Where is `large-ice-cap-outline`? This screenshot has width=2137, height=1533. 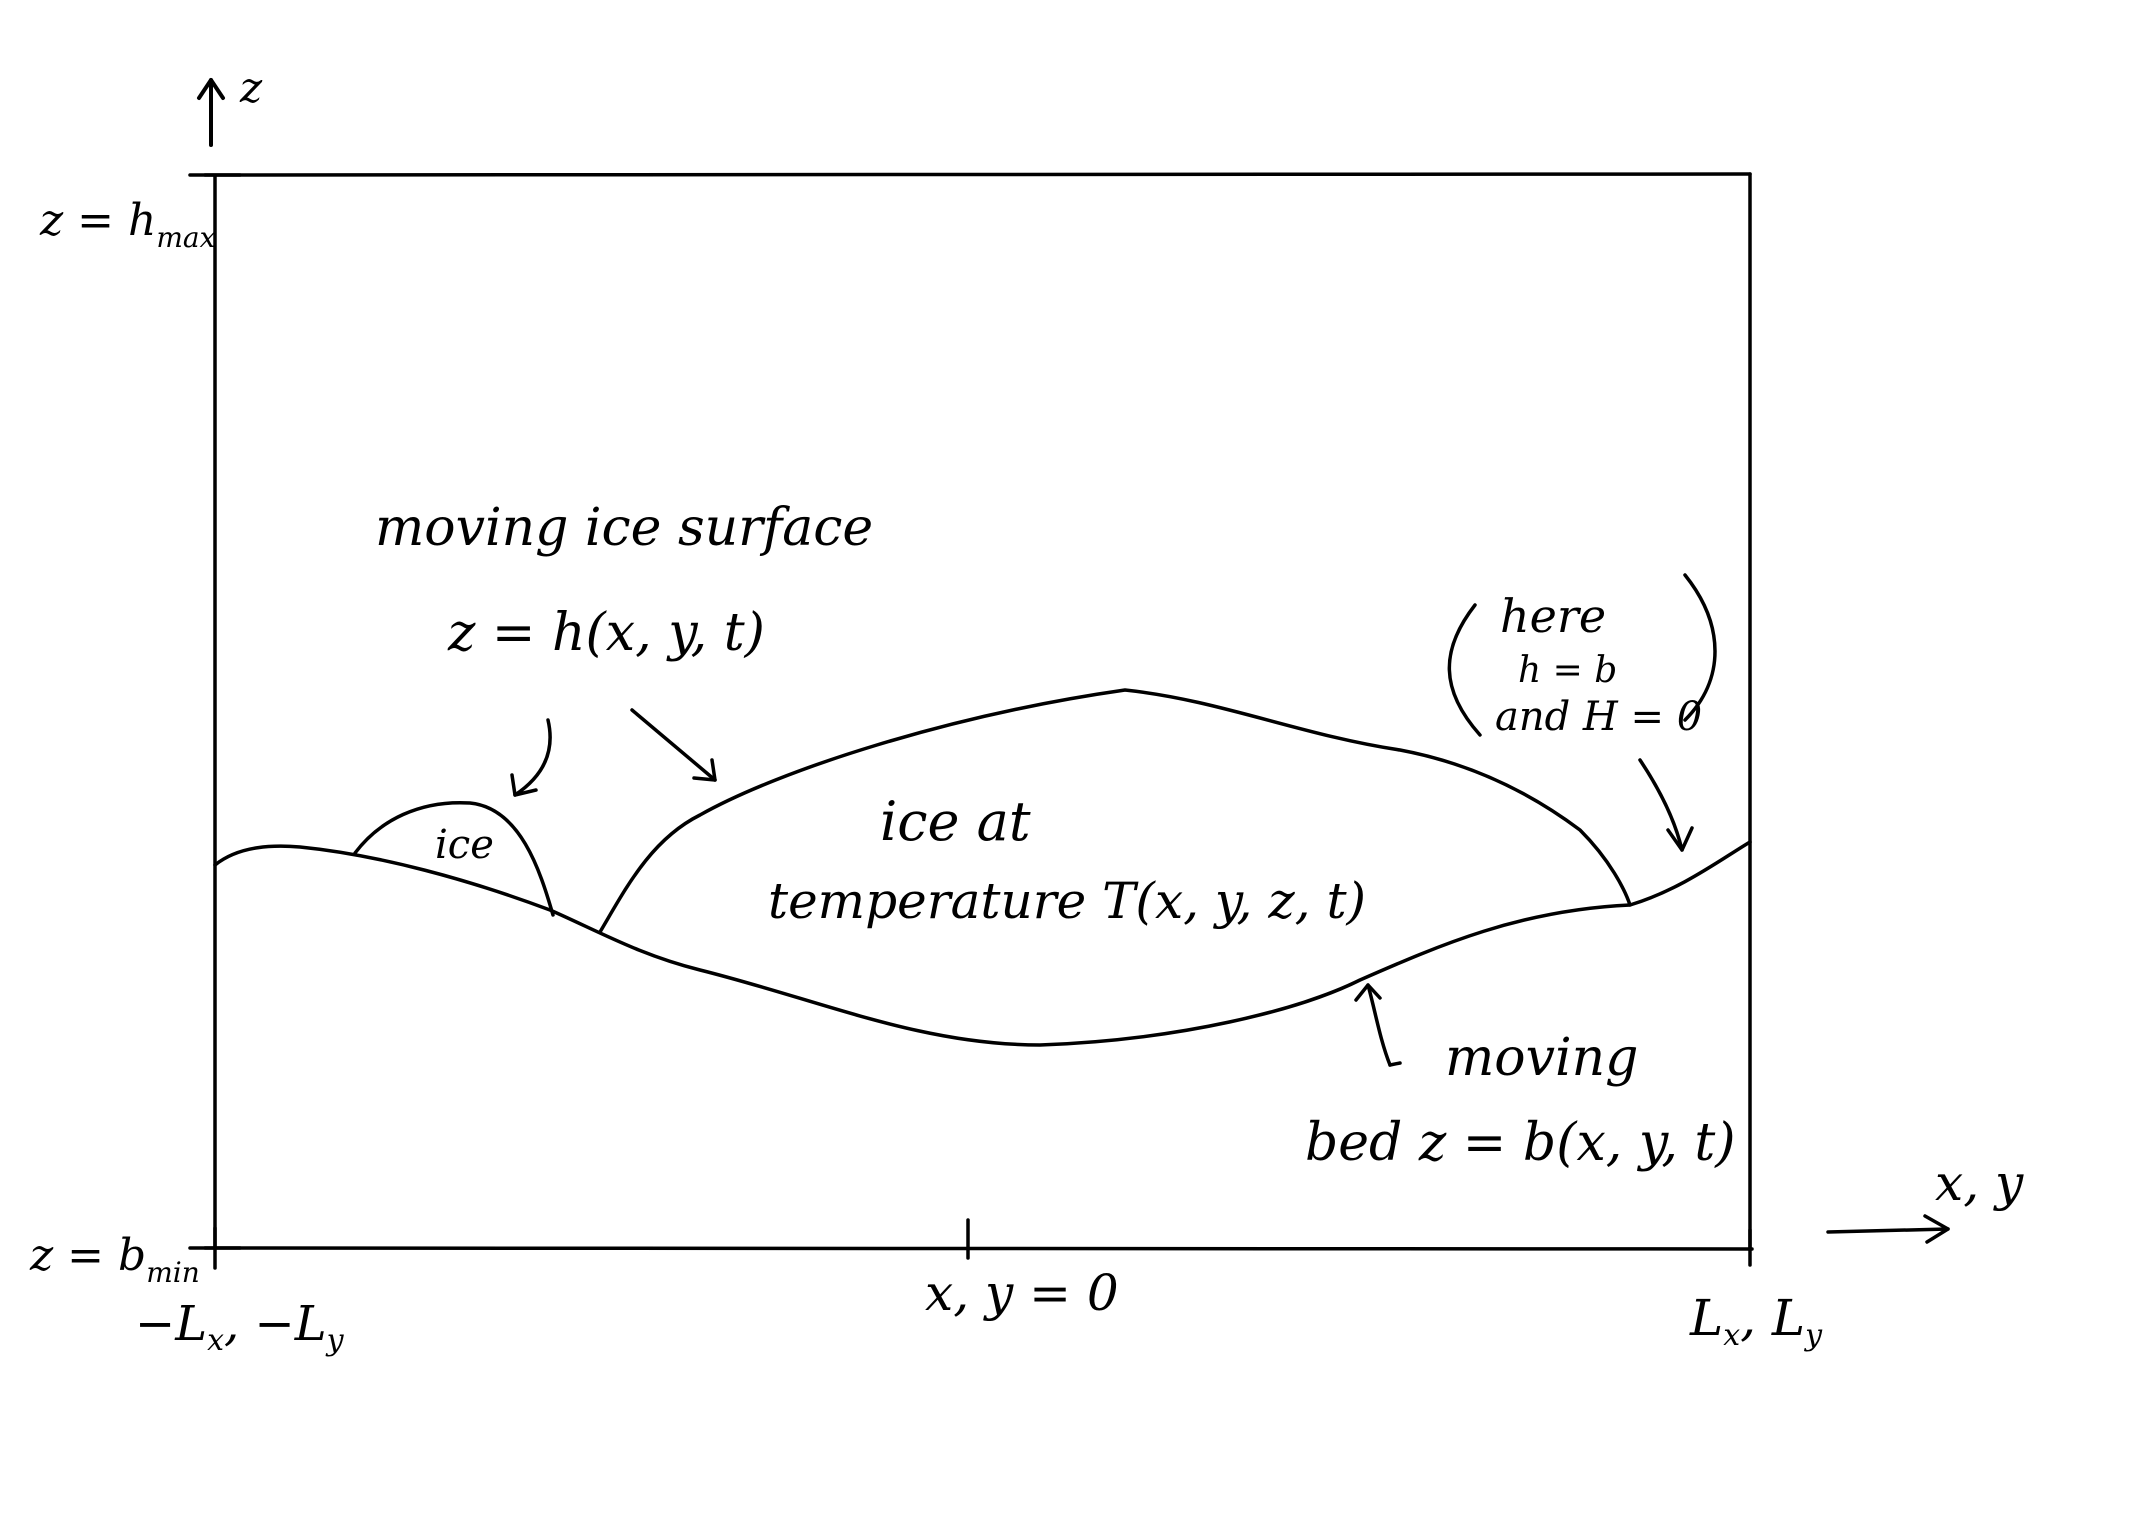 large-ice-cap-outline is located at coordinates (1115, 811).